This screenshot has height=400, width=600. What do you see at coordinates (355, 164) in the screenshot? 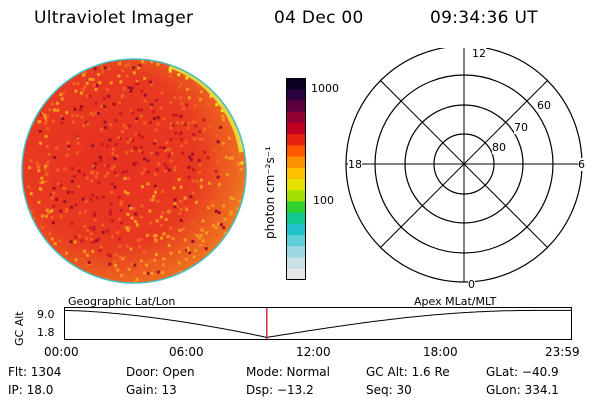
I see `mlt-label-18: 18` at bounding box center [355, 164].